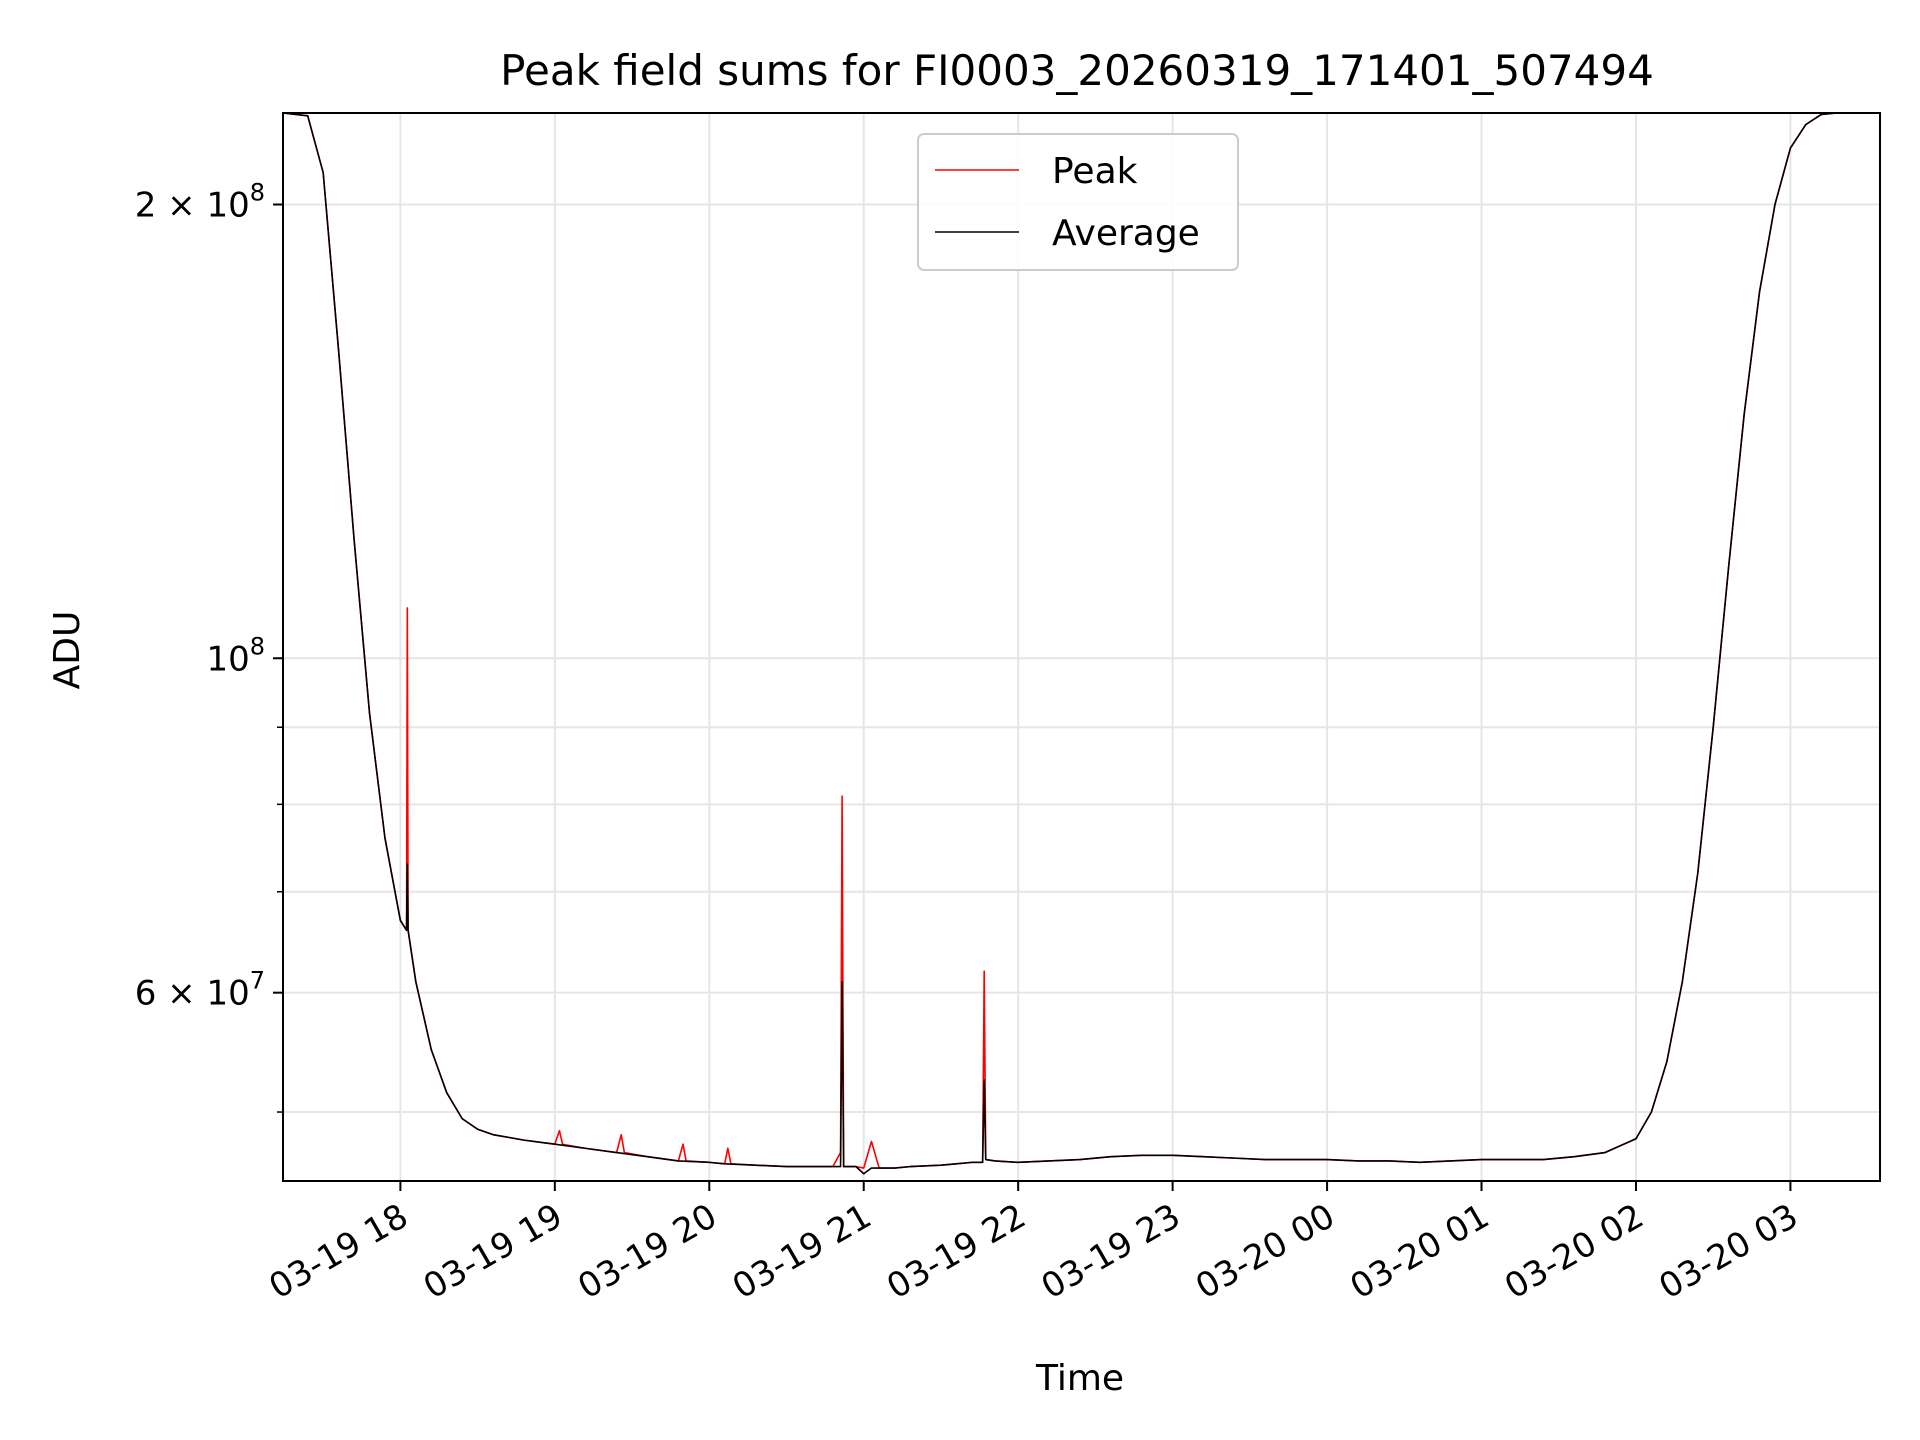  Describe the element at coordinates (1079, 1378) in the screenshot. I see `x-axis-label: Time` at that location.